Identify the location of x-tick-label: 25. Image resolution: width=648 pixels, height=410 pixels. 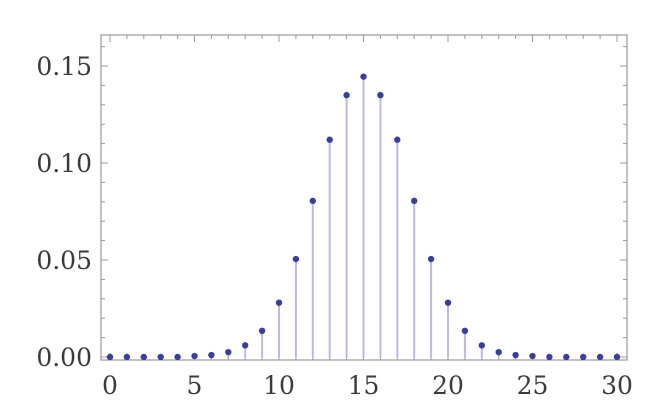
(533, 385).